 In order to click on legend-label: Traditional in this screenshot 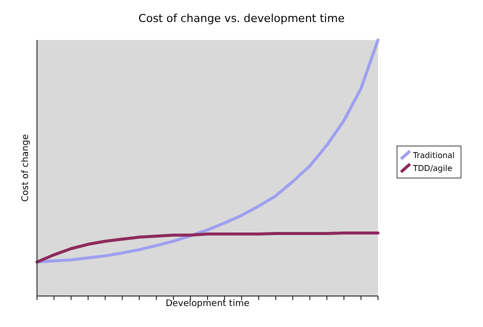, I will do `click(433, 155)`.